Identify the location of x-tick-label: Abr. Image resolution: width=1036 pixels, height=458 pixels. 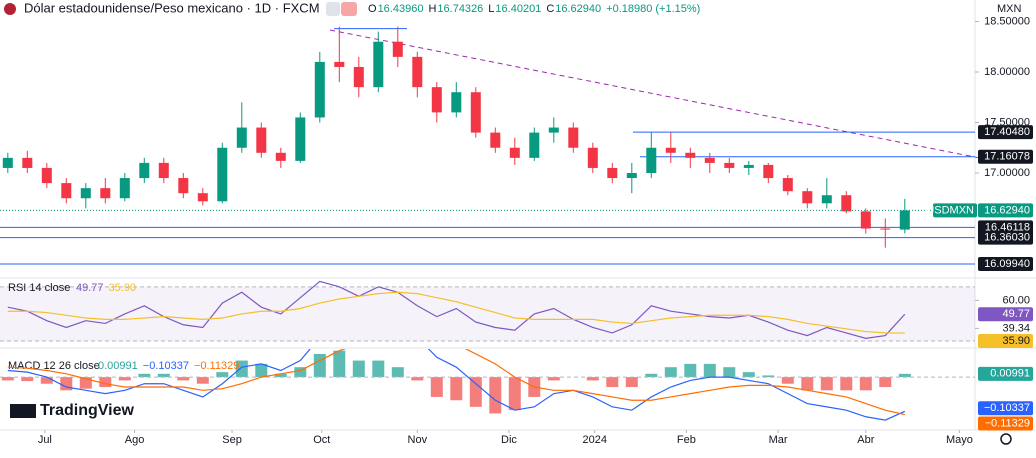
(865, 440).